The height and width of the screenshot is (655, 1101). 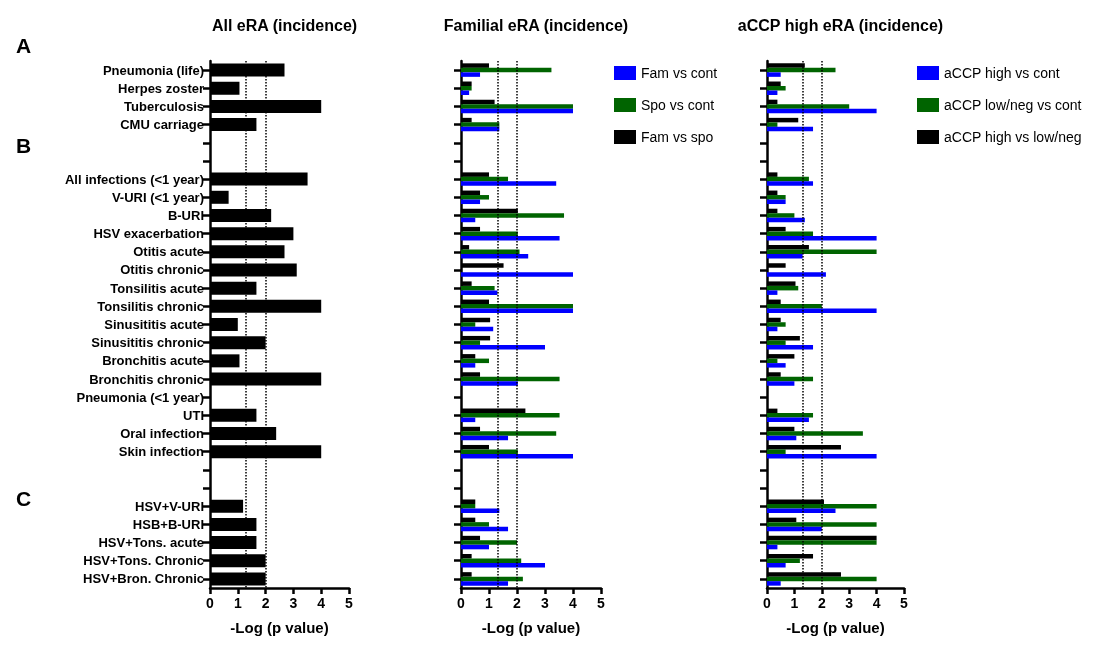 What do you see at coordinates (168, 524) in the screenshot?
I see `y-tick-label: HSB+B-URI` at bounding box center [168, 524].